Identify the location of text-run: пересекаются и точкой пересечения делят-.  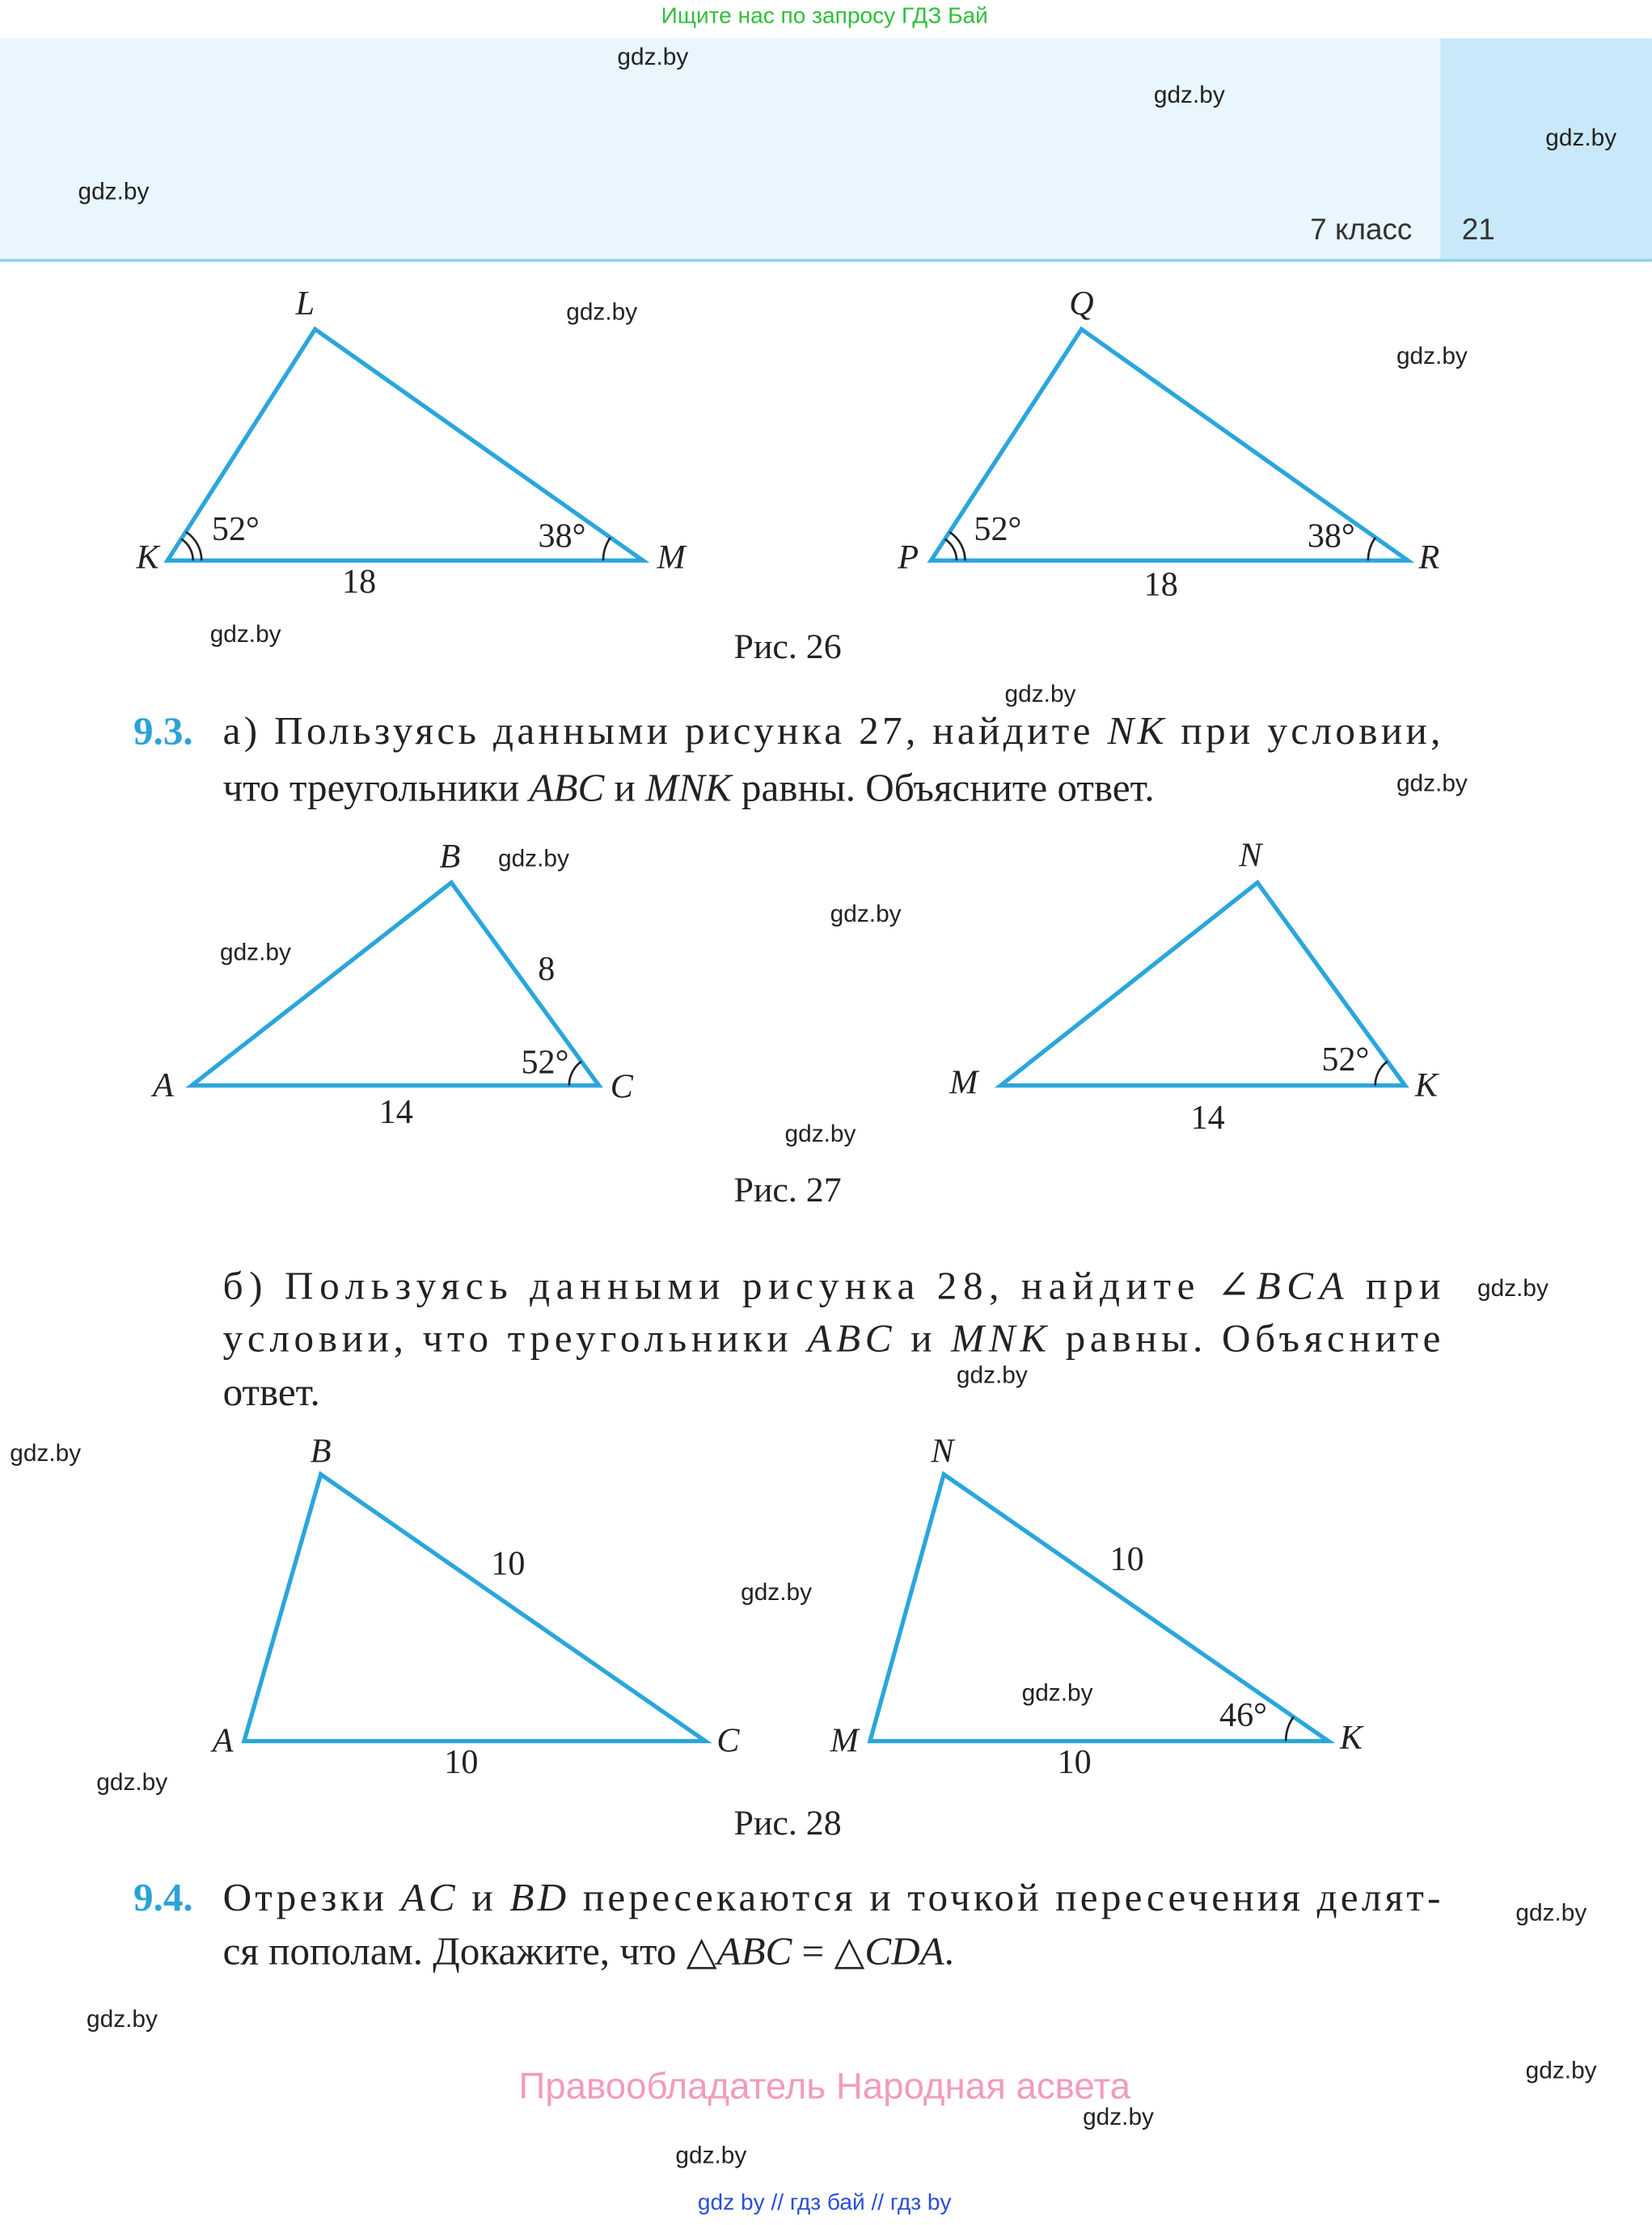
(1004, 1897).